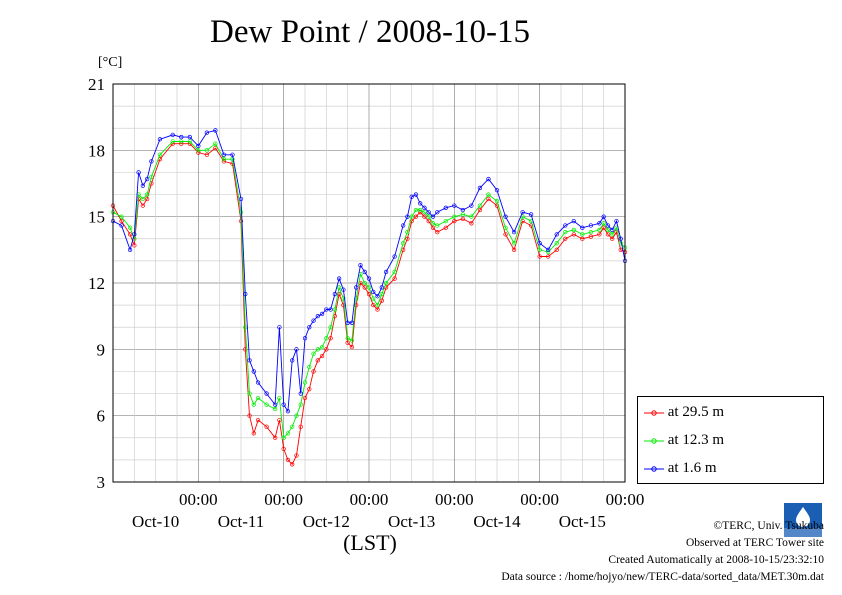 The image size is (842, 595). What do you see at coordinates (497, 521) in the screenshot?
I see `x-tick-date: Oct-14` at bounding box center [497, 521].